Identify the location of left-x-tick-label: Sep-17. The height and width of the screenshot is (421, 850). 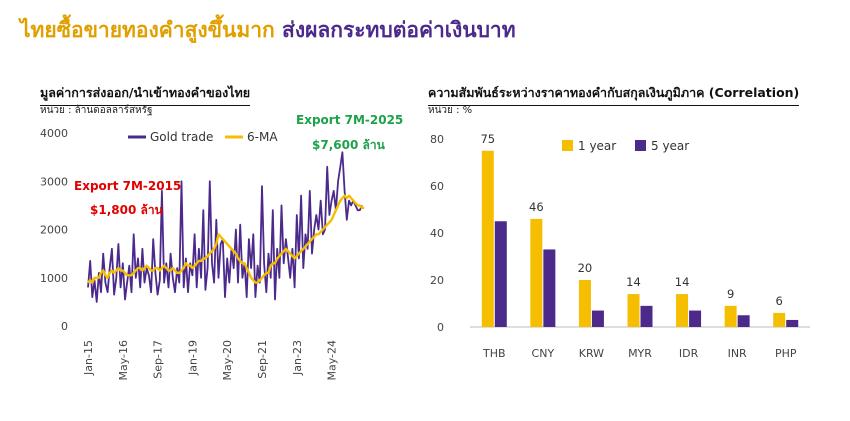
(158, 359).